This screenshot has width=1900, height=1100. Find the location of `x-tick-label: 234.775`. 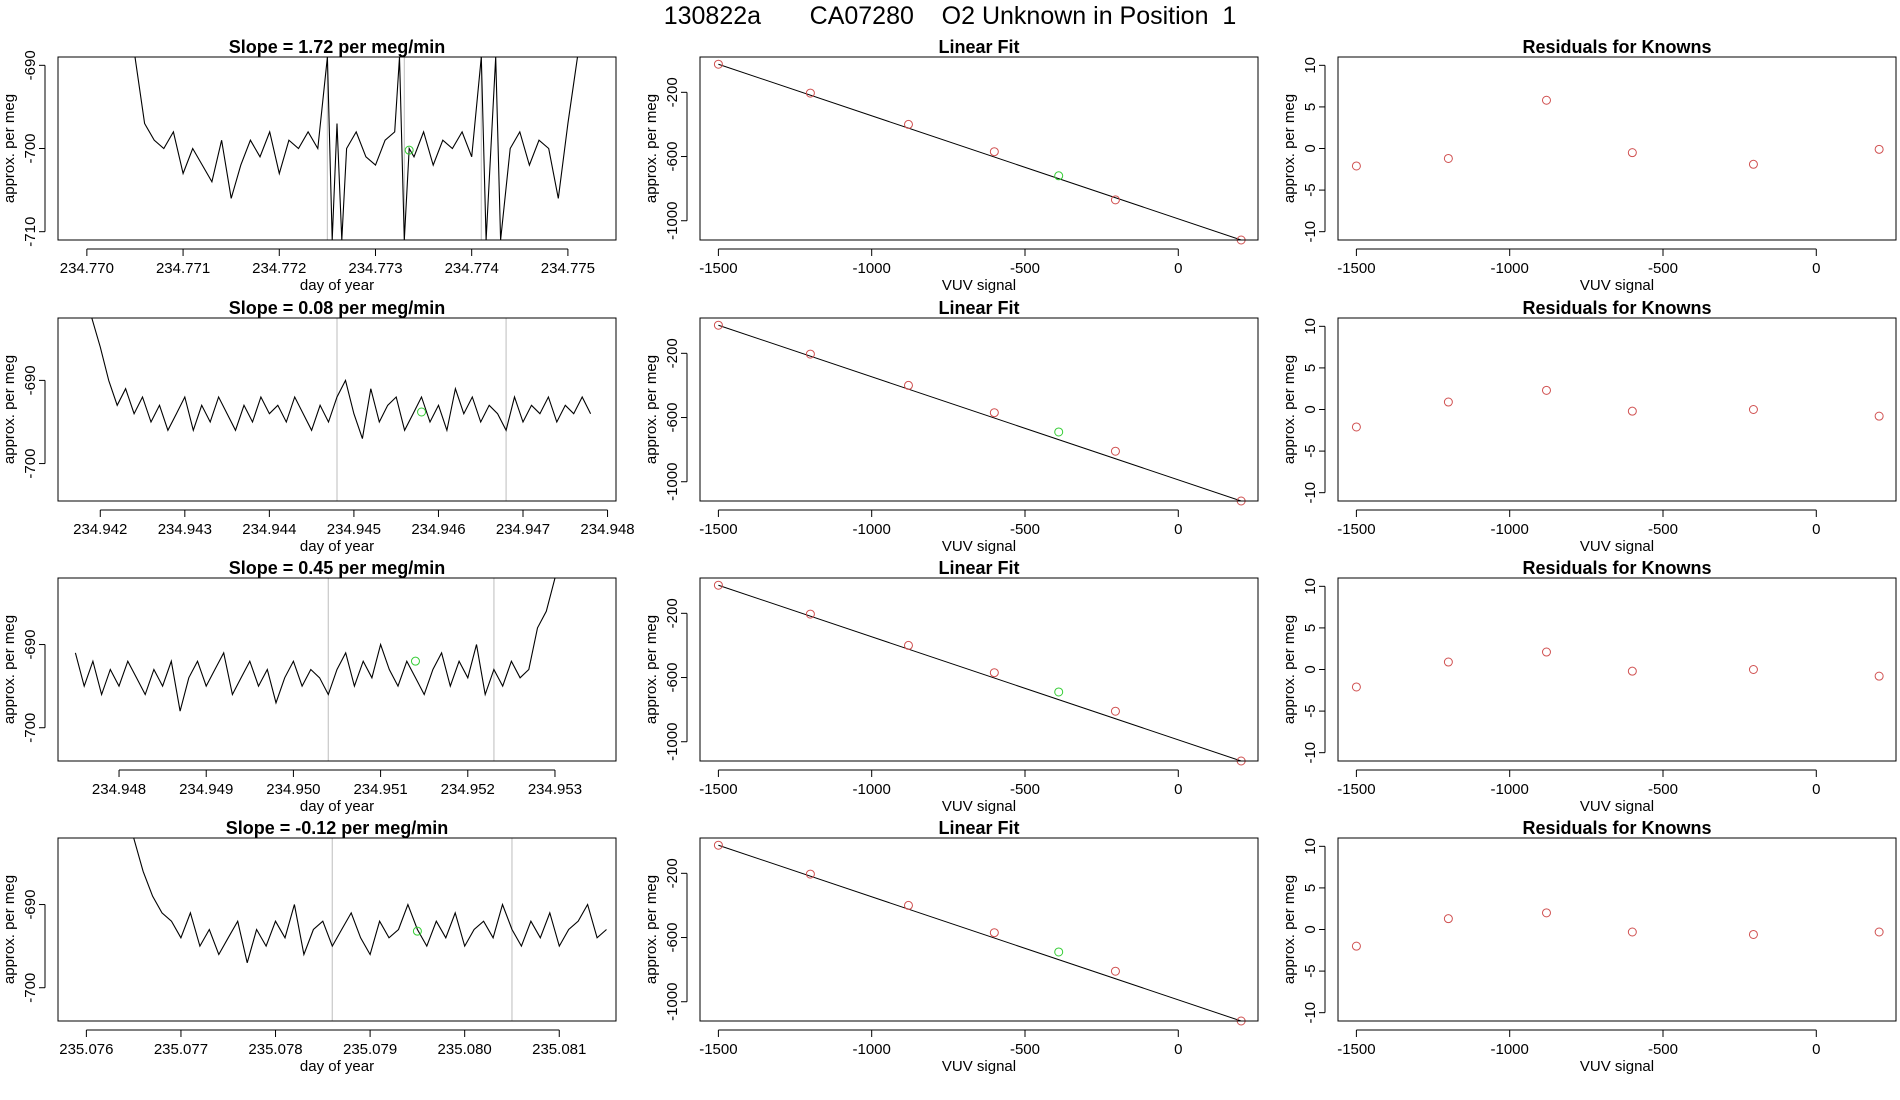

x-tick-label: 234.775 is located at coordinates (568, 268).